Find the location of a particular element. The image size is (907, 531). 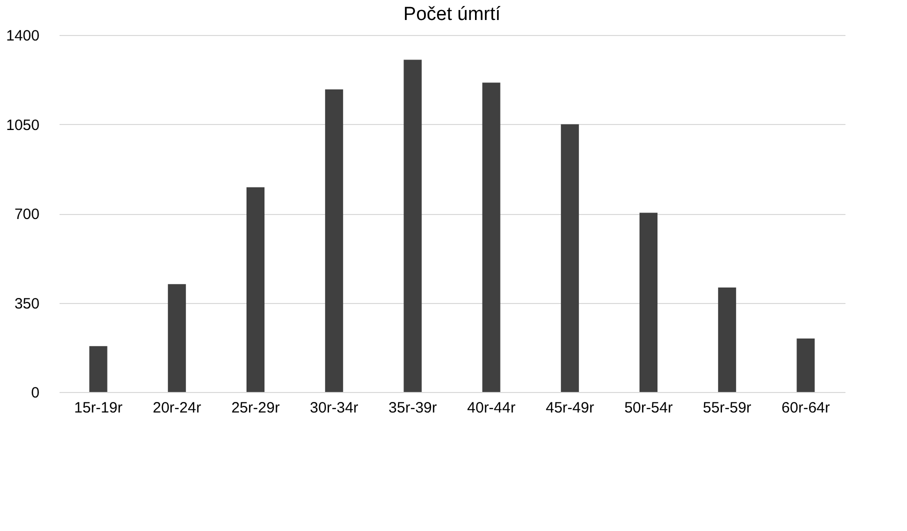

x-tick-label: 25r-29r is located at coordinates (255, 408).